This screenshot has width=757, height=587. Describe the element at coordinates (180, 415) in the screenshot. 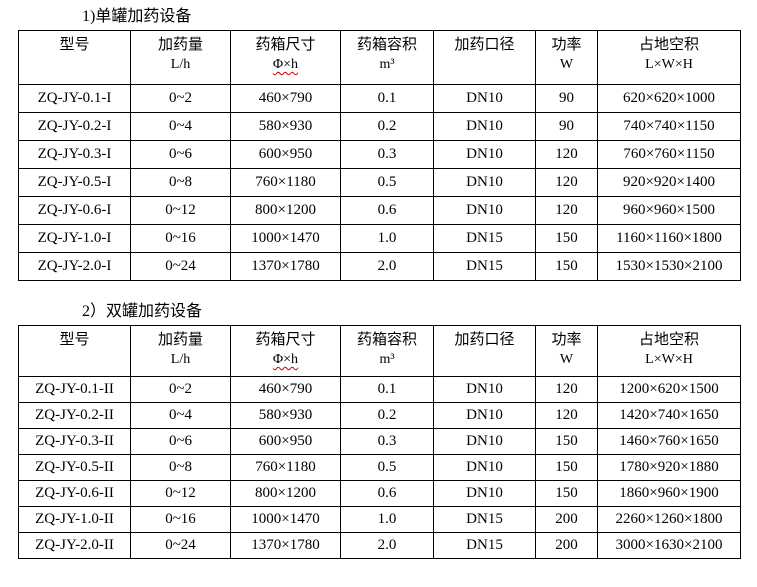

I see `table-cell: 0~4` at that location.